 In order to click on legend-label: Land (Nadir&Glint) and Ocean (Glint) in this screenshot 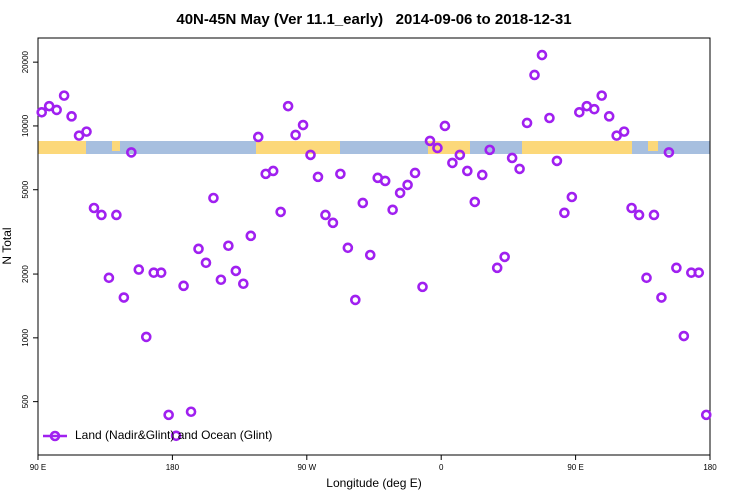, I will do `click(173, 435)`.